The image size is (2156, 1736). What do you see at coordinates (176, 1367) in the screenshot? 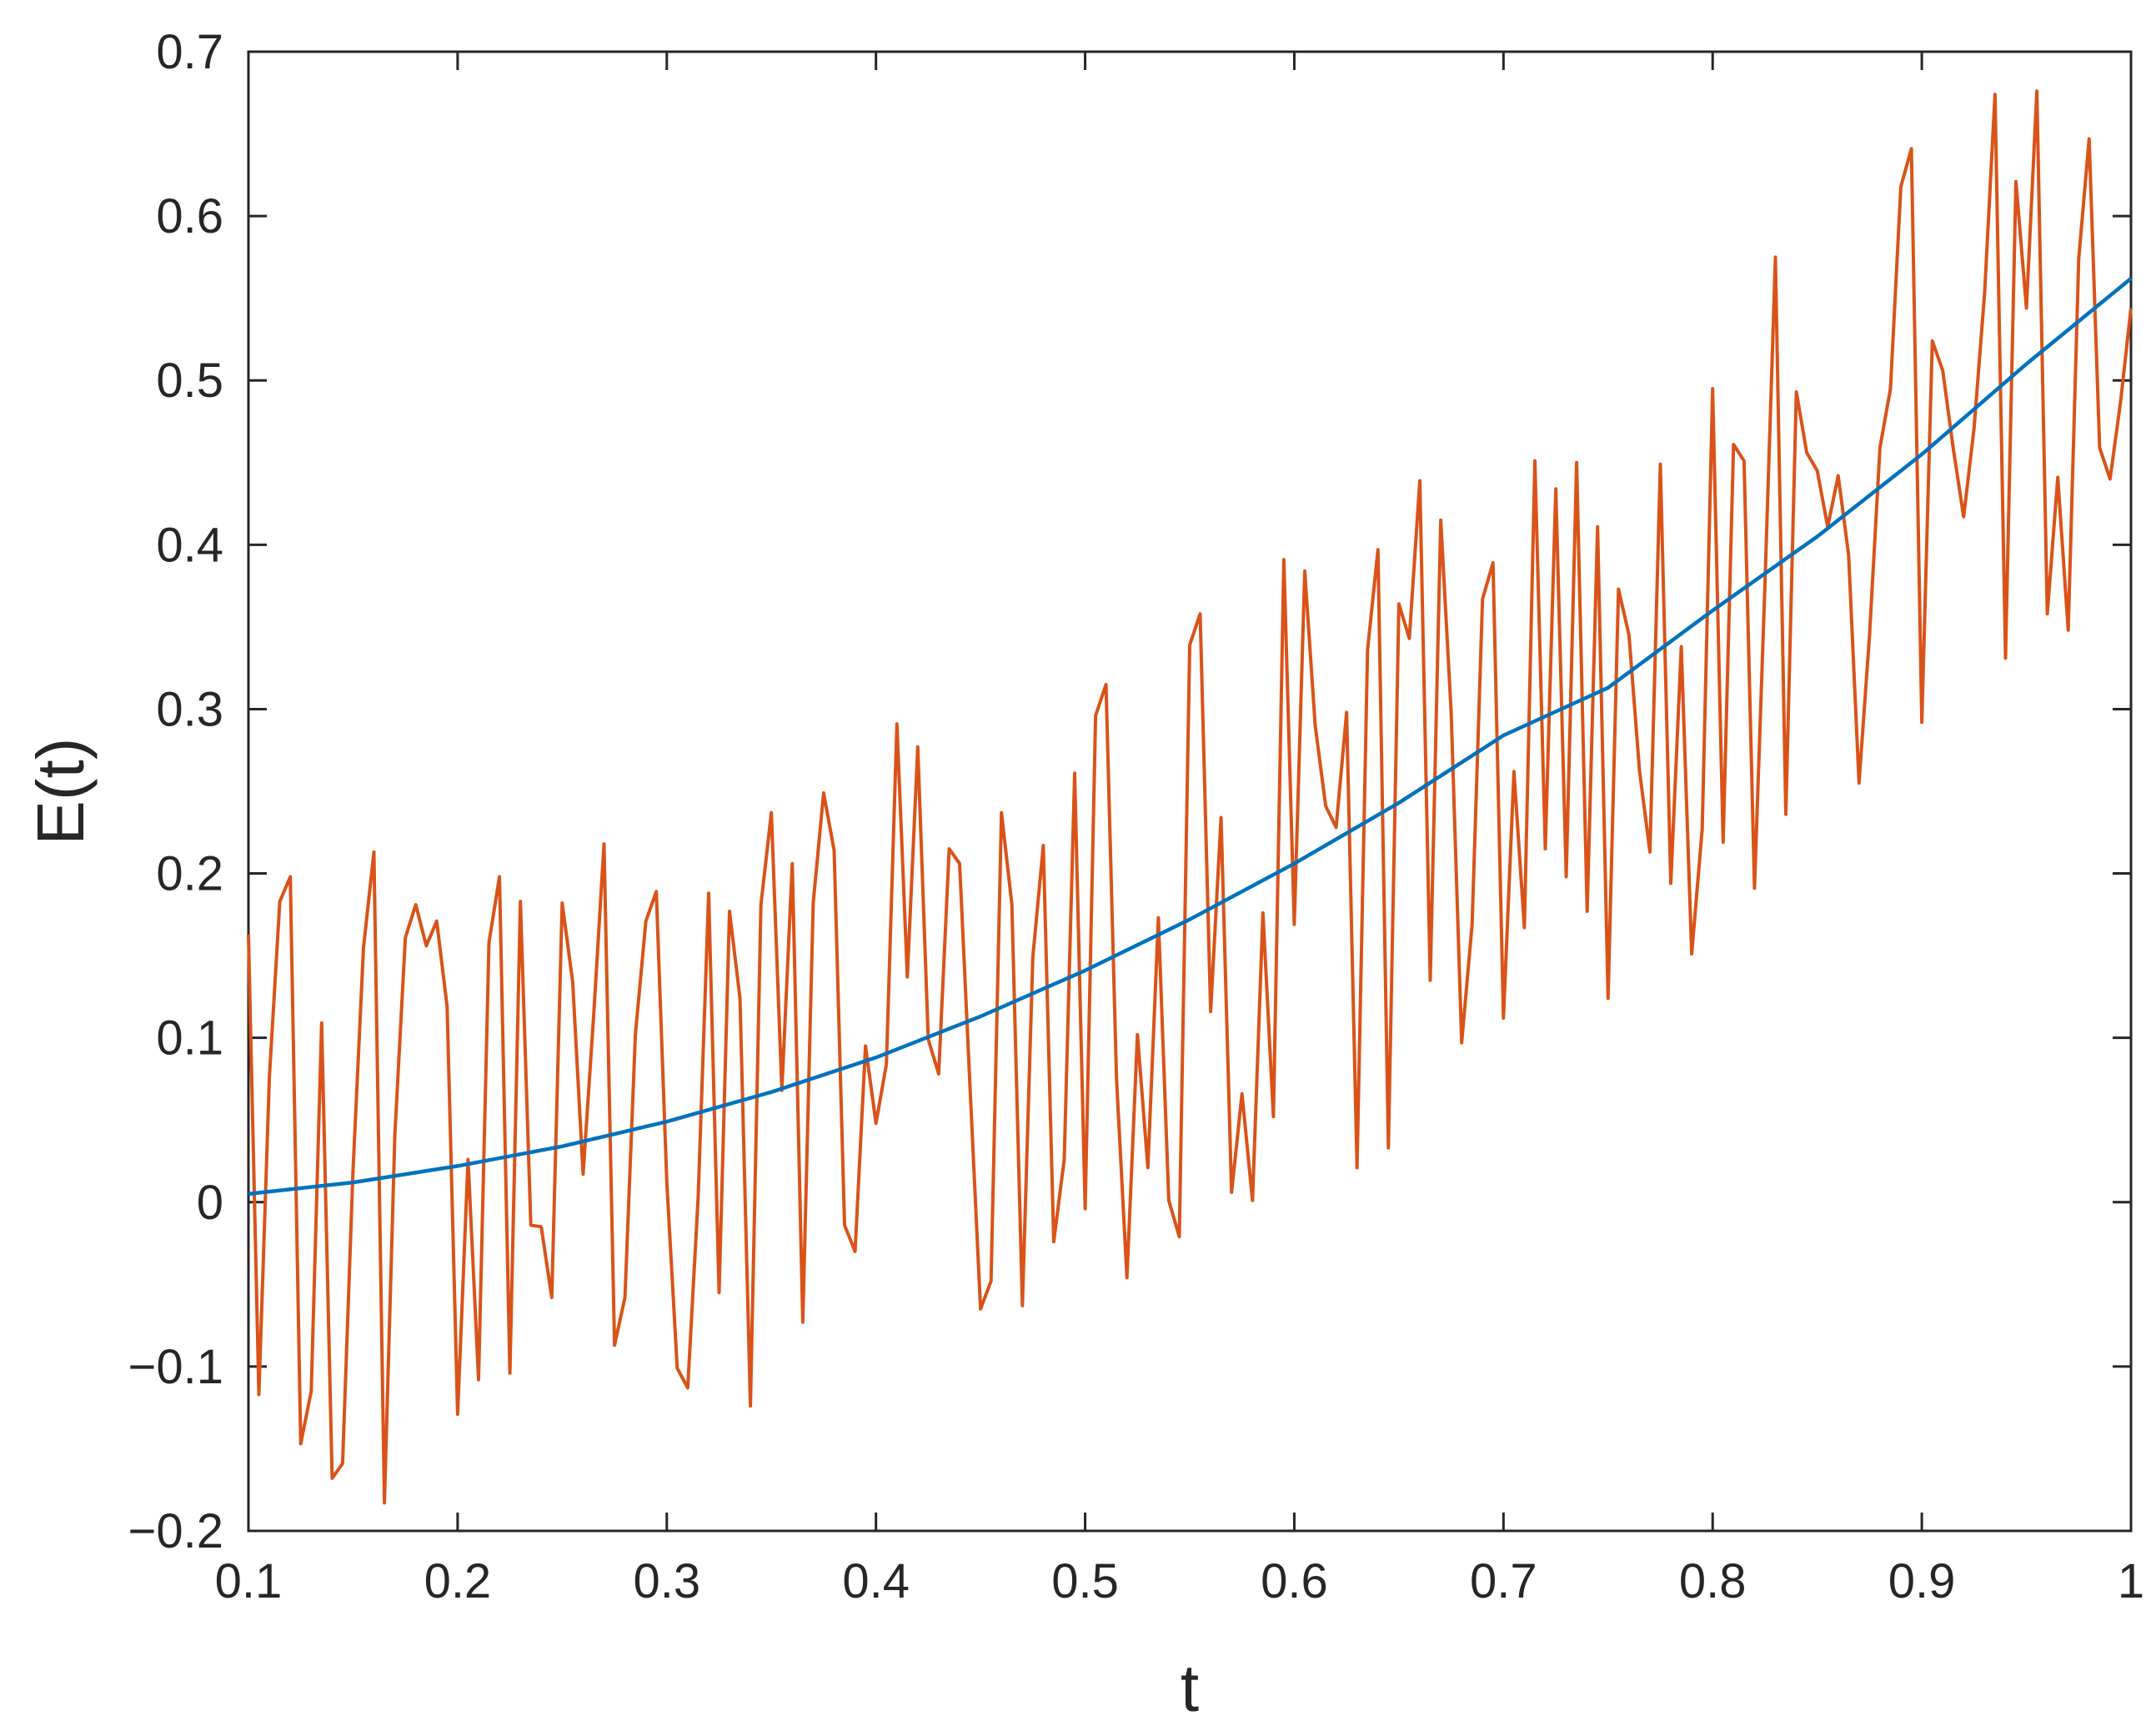
I see `y-tick-label: −0.1` at bounding box center [176, 1367].